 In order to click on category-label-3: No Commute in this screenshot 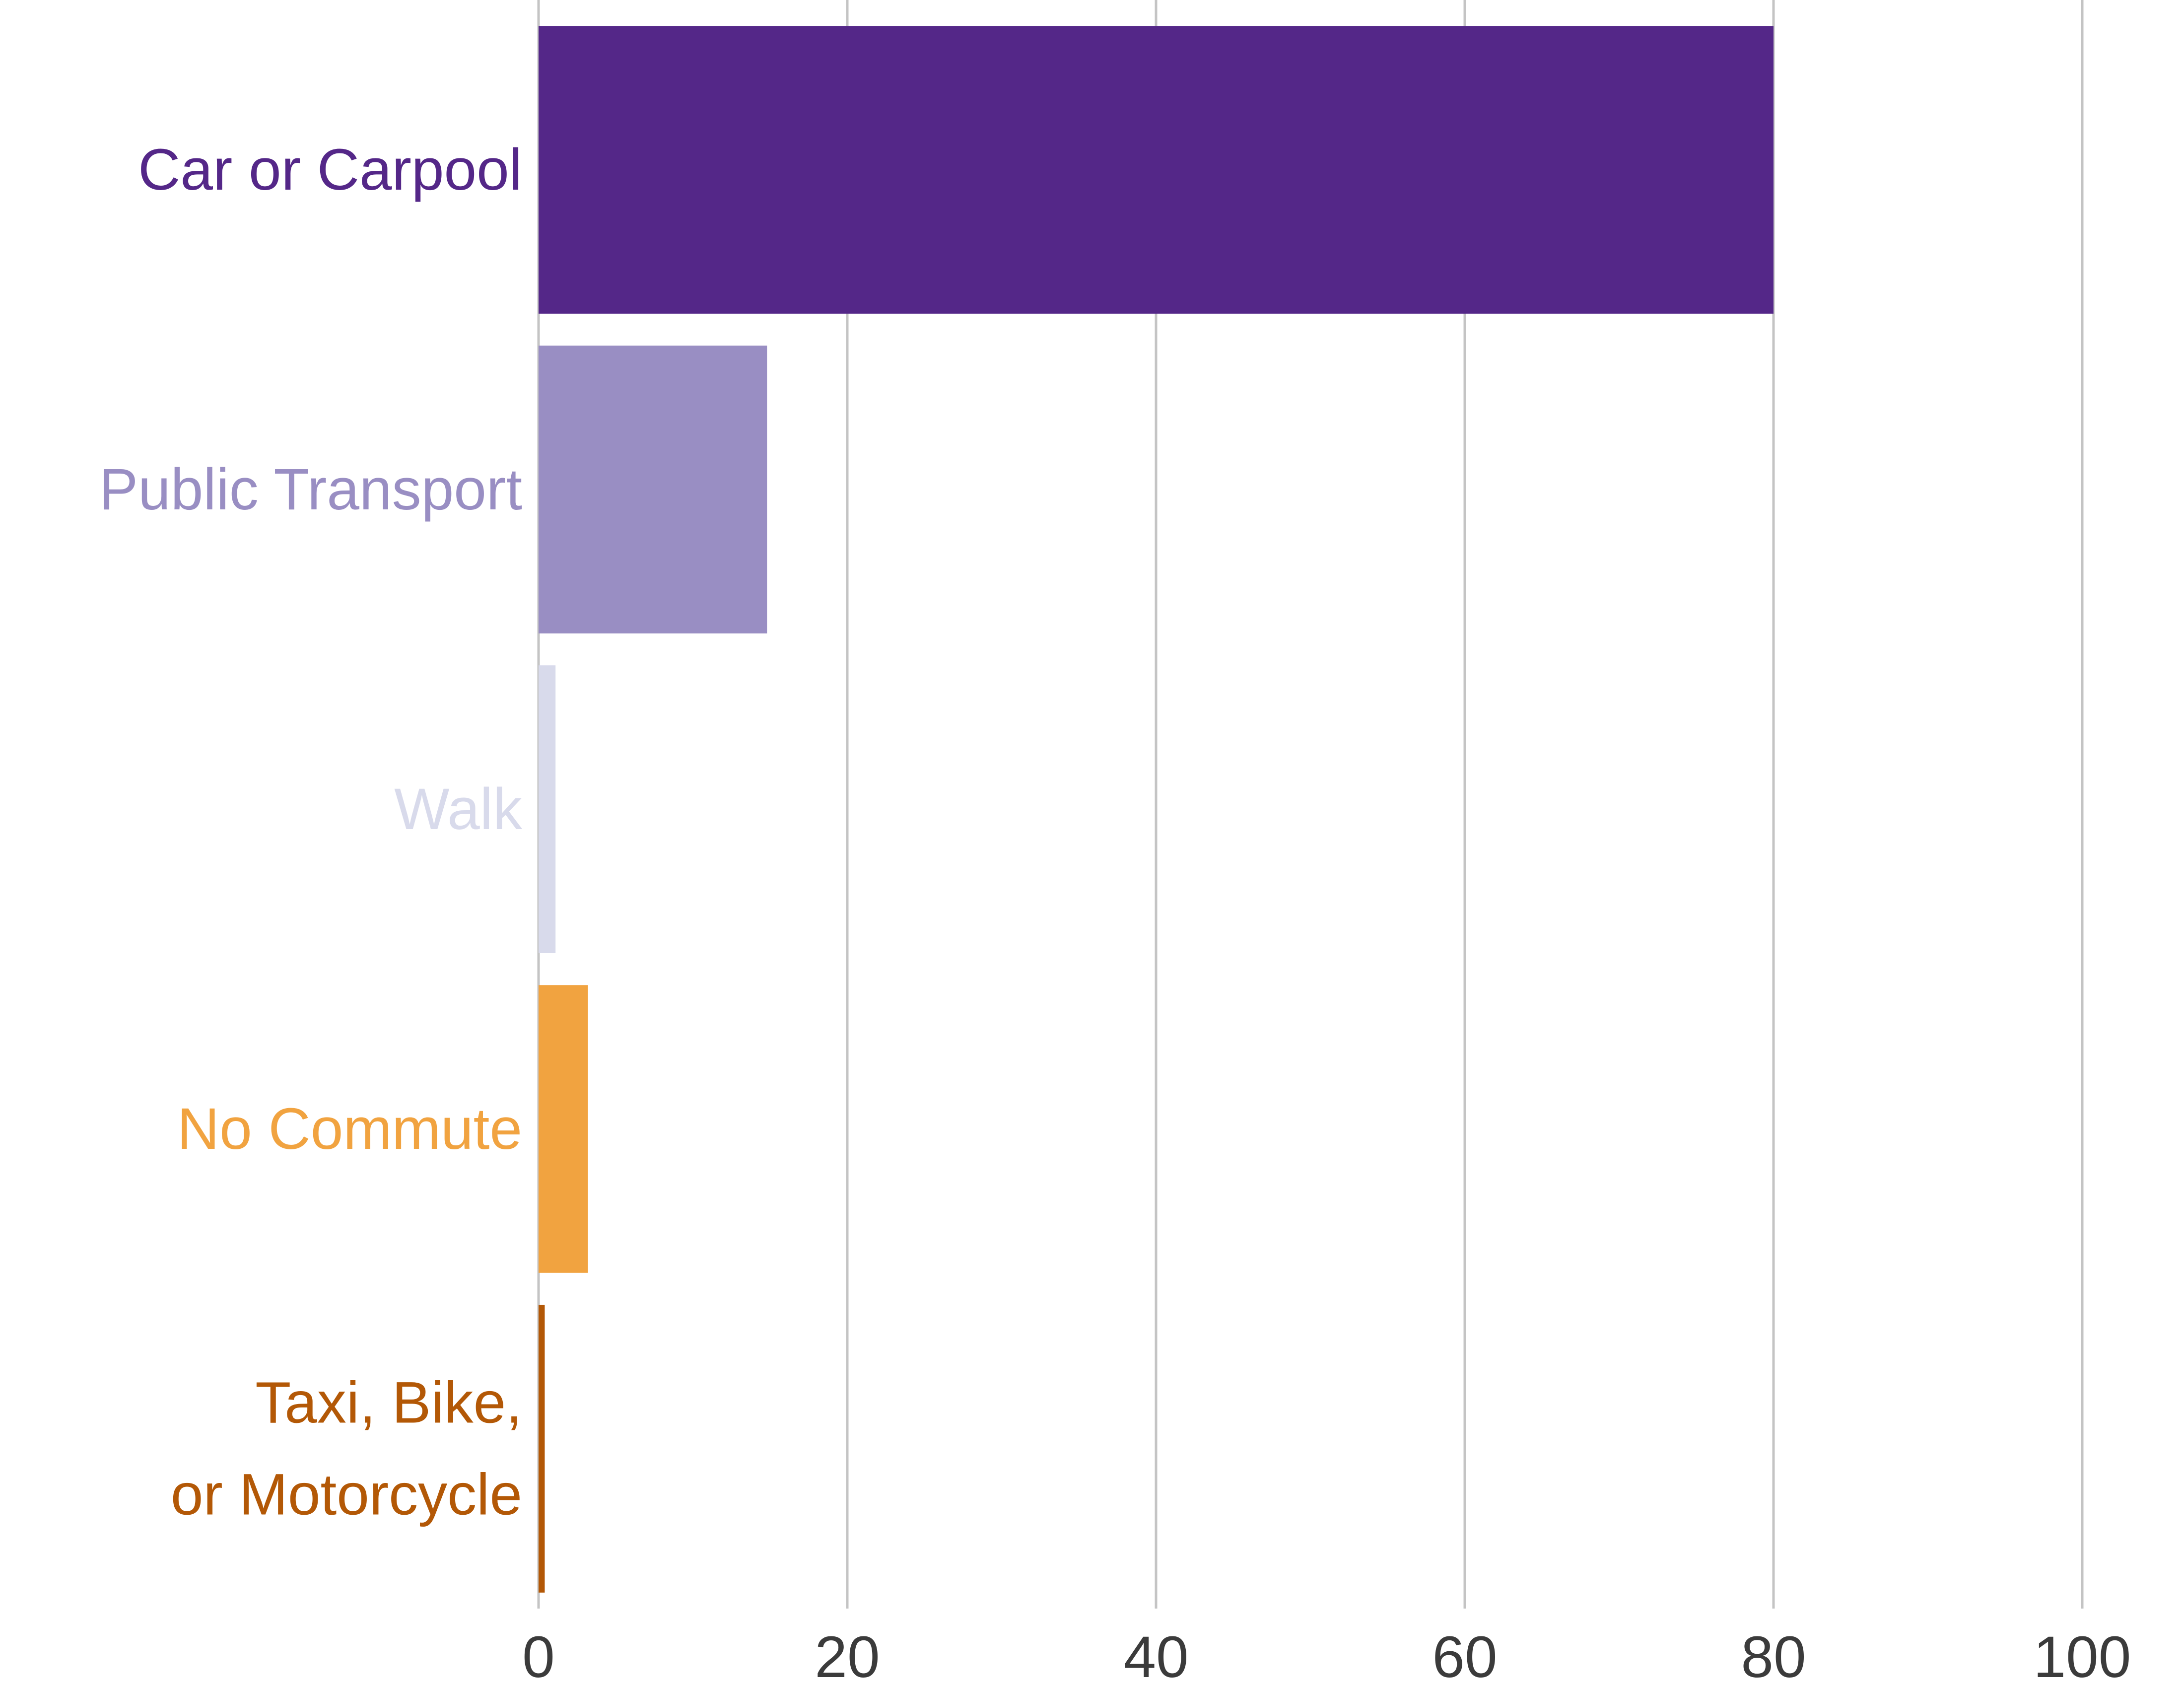, I will do `click(349, 1129)`.